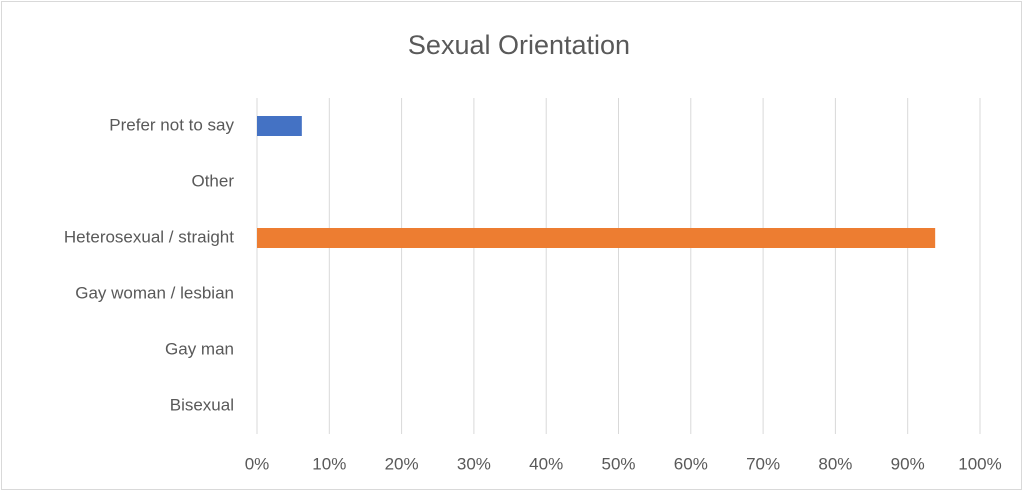 The image size is (1024, 492). I want to click on x-tick-label: 30%, so click(474, 463).